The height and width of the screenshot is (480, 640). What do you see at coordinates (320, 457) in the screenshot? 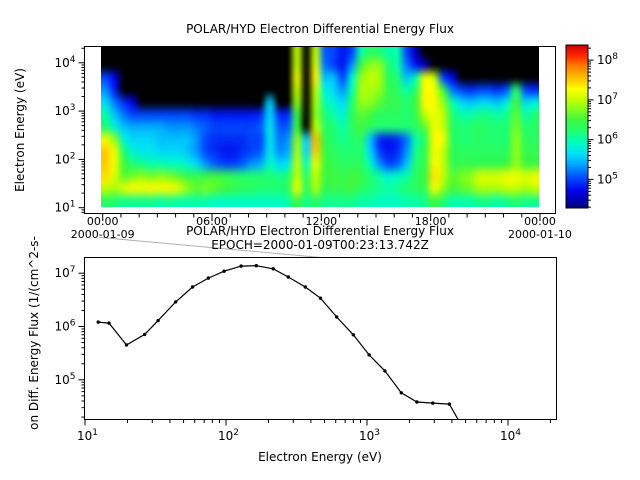
I see `bottom-xlabel: Electron Energy (eV)` at bounding box center [320, 457].